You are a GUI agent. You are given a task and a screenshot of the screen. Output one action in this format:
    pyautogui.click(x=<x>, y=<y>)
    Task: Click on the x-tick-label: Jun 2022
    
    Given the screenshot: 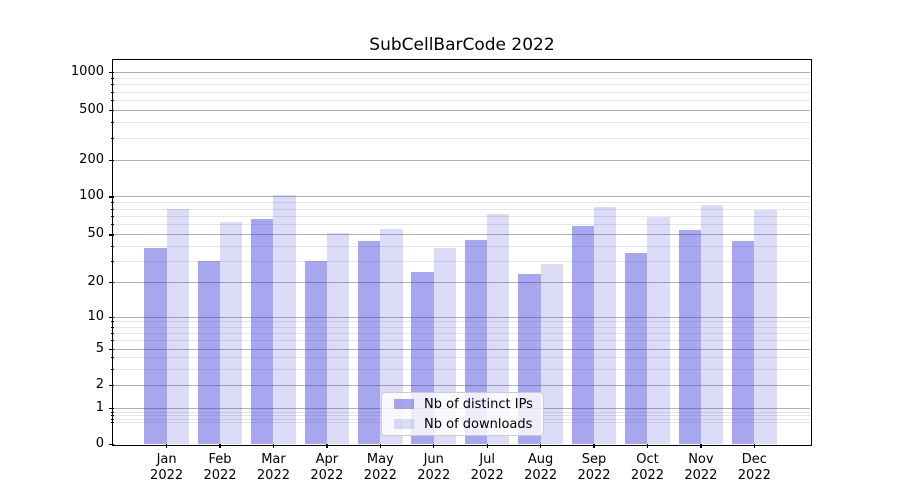 What is the action you would take?
    pyautogui.click(x=434, y=467)
    